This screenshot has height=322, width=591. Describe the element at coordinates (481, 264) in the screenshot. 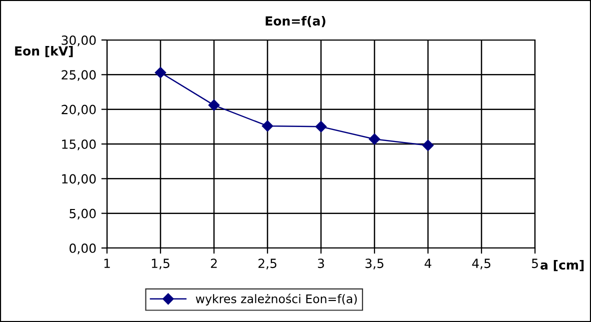

I see `x-tick-label: 4,5` at that location.